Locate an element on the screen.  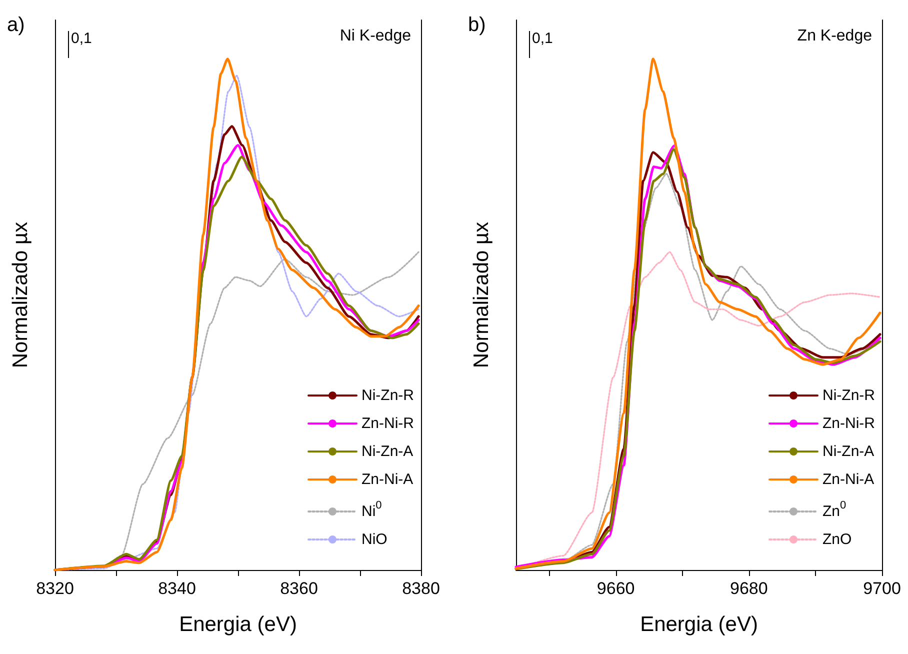
x-tick-label: 8340 is located at coordinates (177, 588).